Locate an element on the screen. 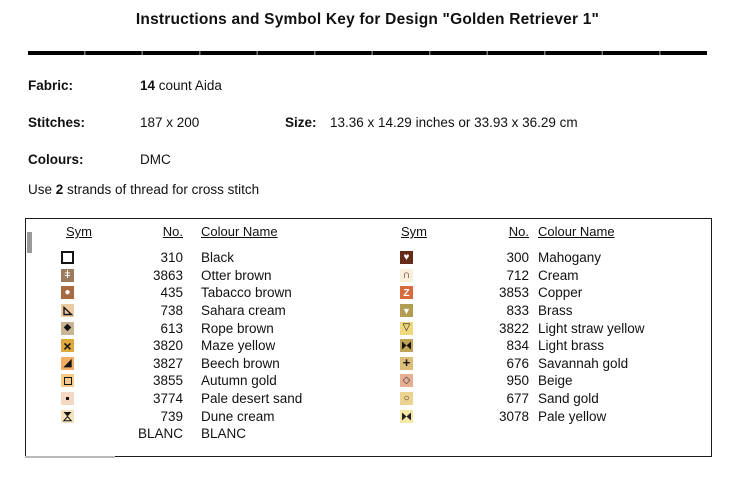 The height and width of the screenshot is (479, 735). symbol-swatch: ǂ is located at coordinates (67, 275).